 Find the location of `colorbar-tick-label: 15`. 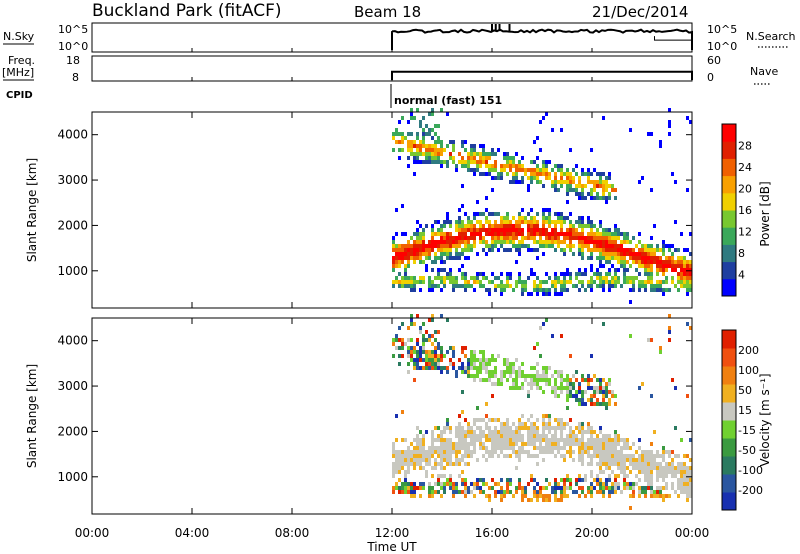

colorbar-tick-label: 15 is located at coordinates (745, 410).